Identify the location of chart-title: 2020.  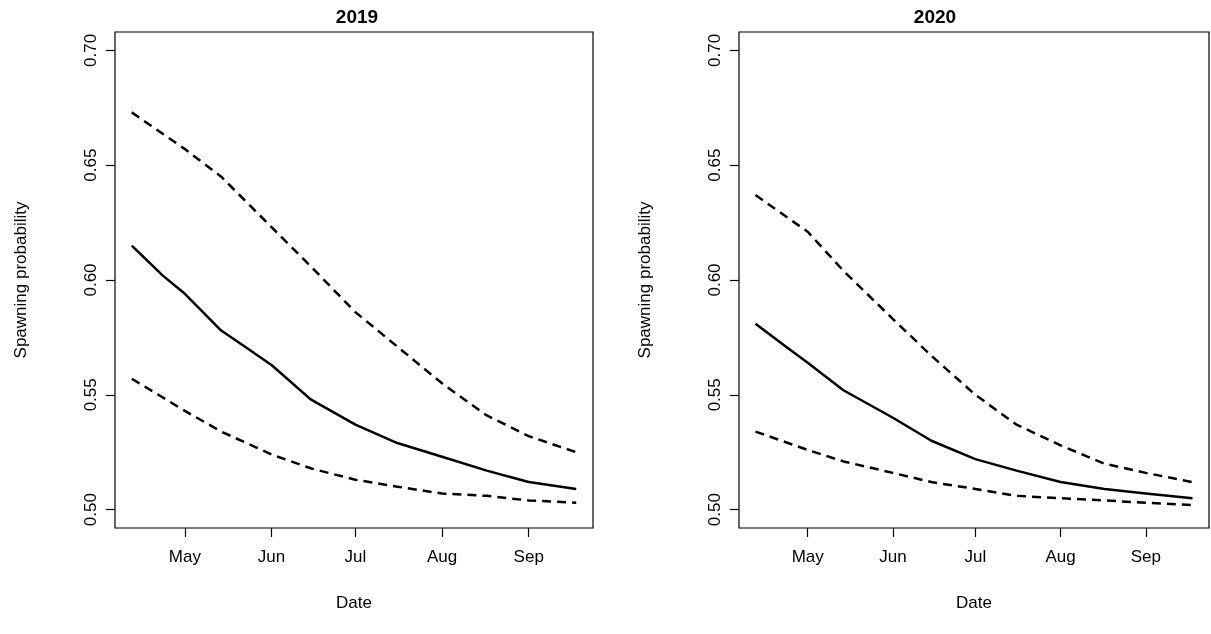
(935, 16).